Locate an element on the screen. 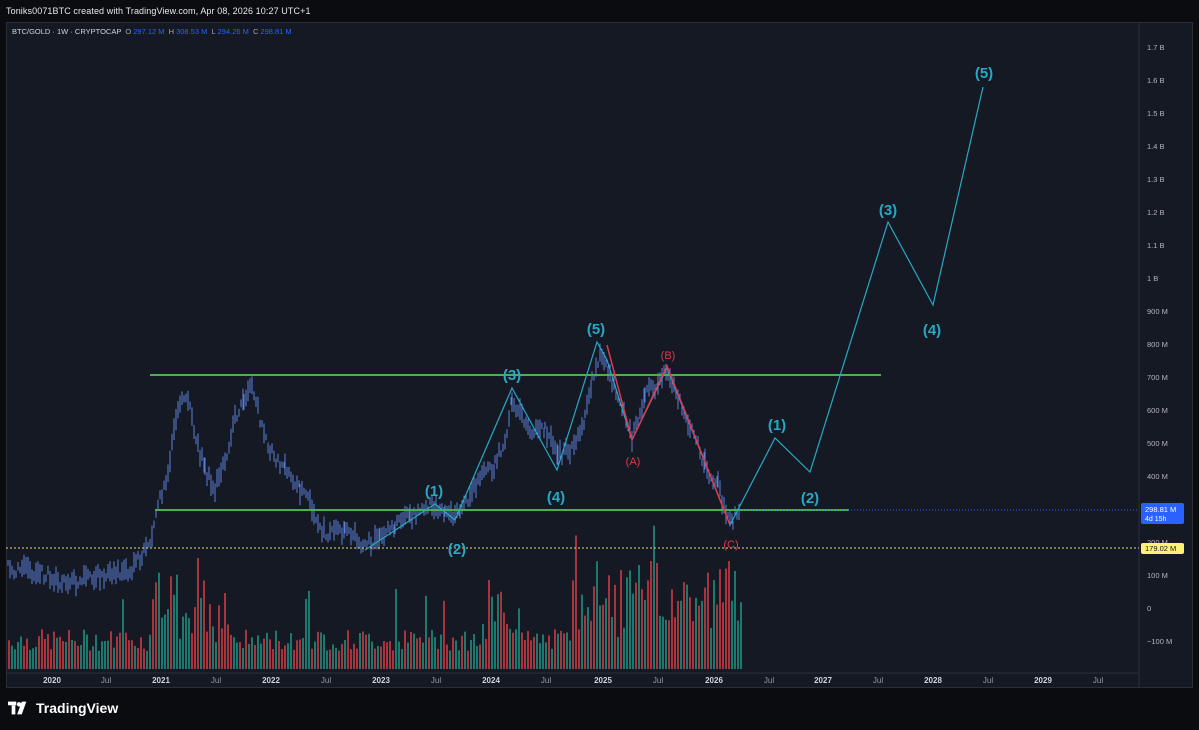 The height and width of the screenshot is (730, 1199). price-tick: 1.2 B is located at coordinates (1156, 212).